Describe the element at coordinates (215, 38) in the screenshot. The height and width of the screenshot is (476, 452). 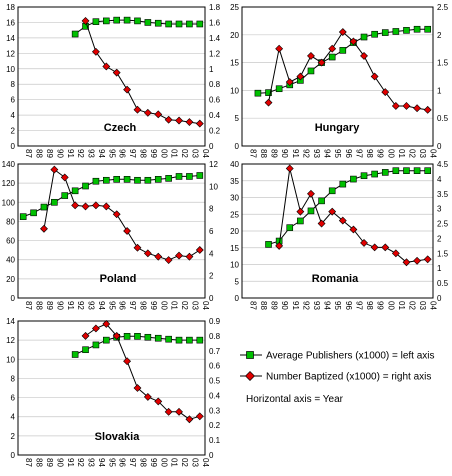
I see `czech-right-tick-label: 1.4` at that location.